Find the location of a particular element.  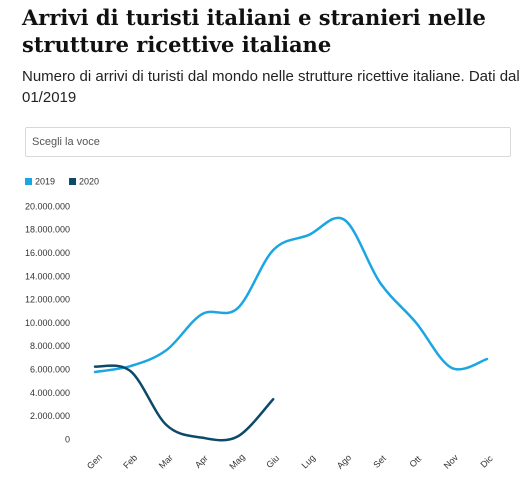

x-tick-label: Mar is located at coordinates (166, 462).